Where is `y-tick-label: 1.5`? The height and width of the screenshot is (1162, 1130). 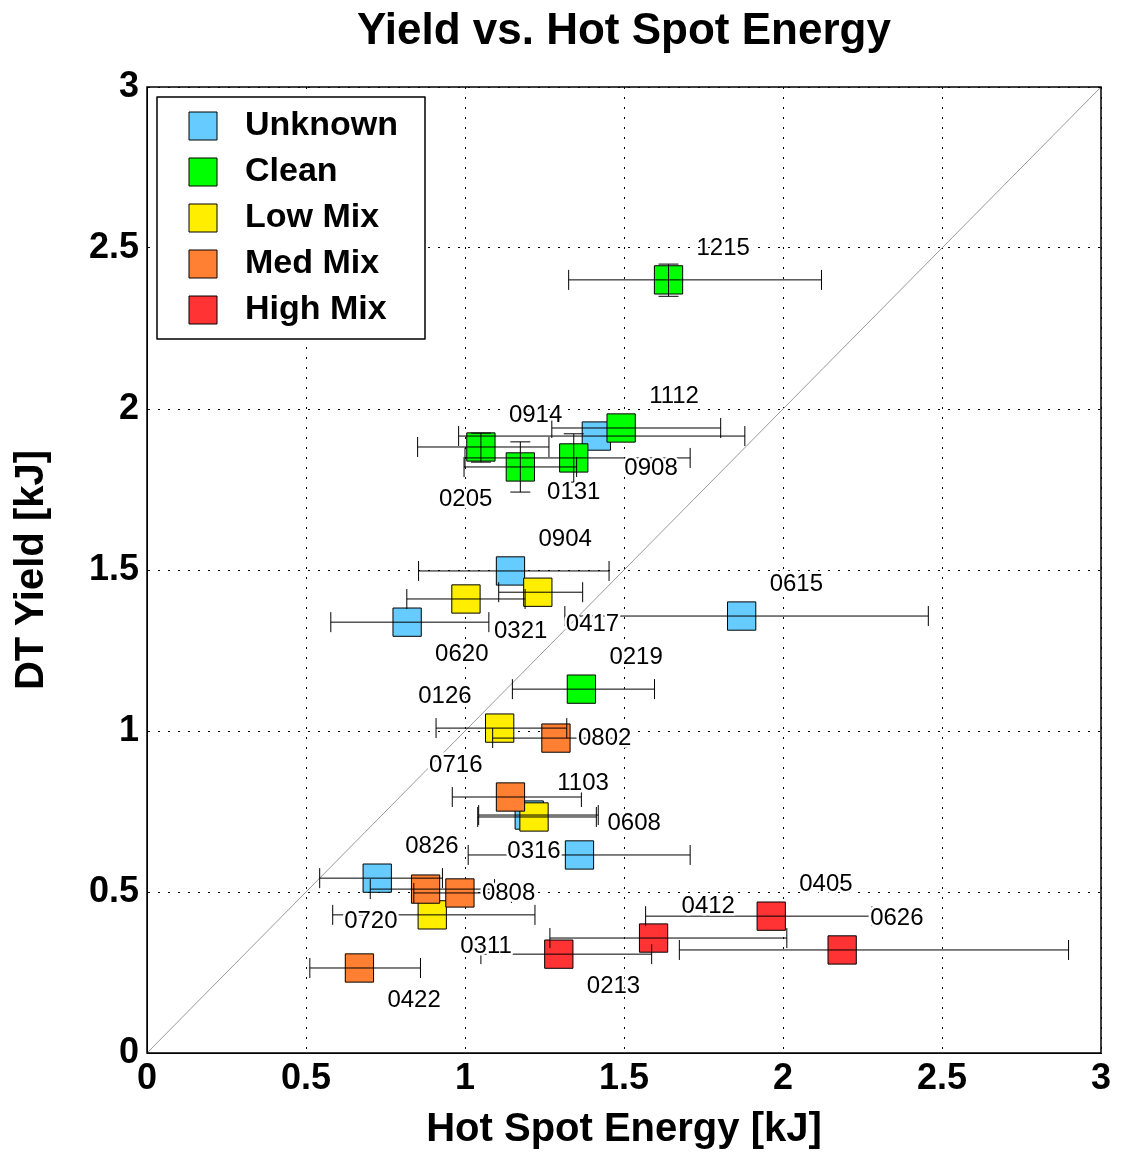 y-tick-label: 1.5 is located at coordinates (113, 567).